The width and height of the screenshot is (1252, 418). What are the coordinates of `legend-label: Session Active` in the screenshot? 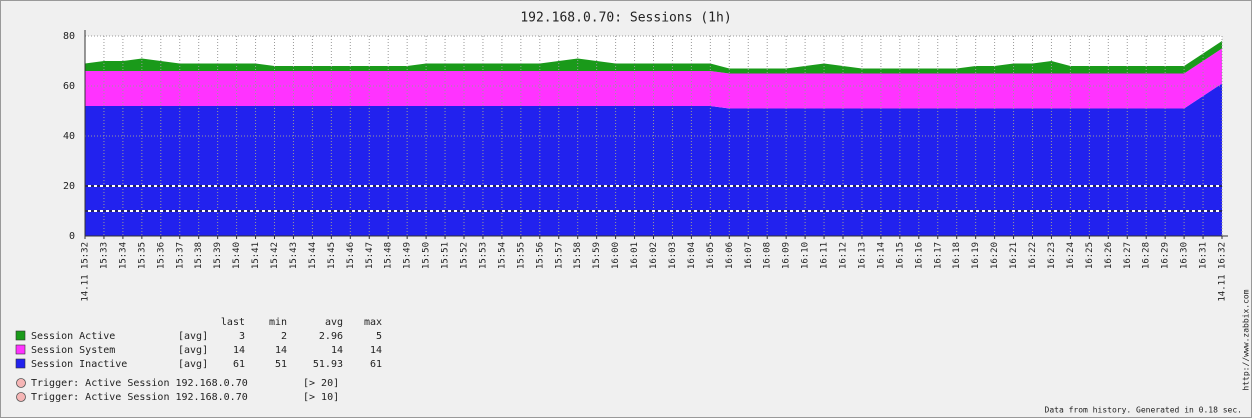 It's located at (73, 336).